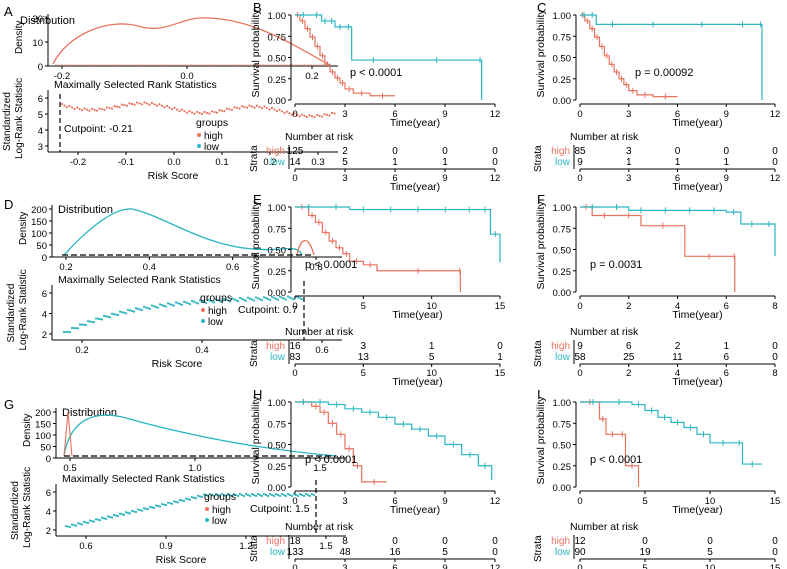 Image resolution: width=787 pixels, height=569 pixels. What do you see at coordinates (500, 373) in the screenshot?
I see `risk-table-xtick-label: 15` at bounding box center [500, 373].